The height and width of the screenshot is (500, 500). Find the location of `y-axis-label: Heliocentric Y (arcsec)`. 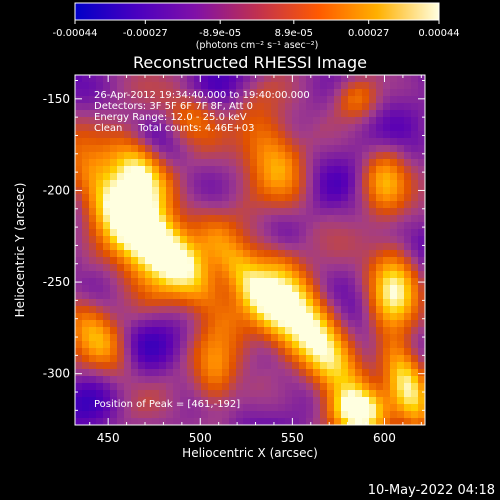

y-axis-label: Heliocentric Y (arcsec) is located at coordinates (20, 250).